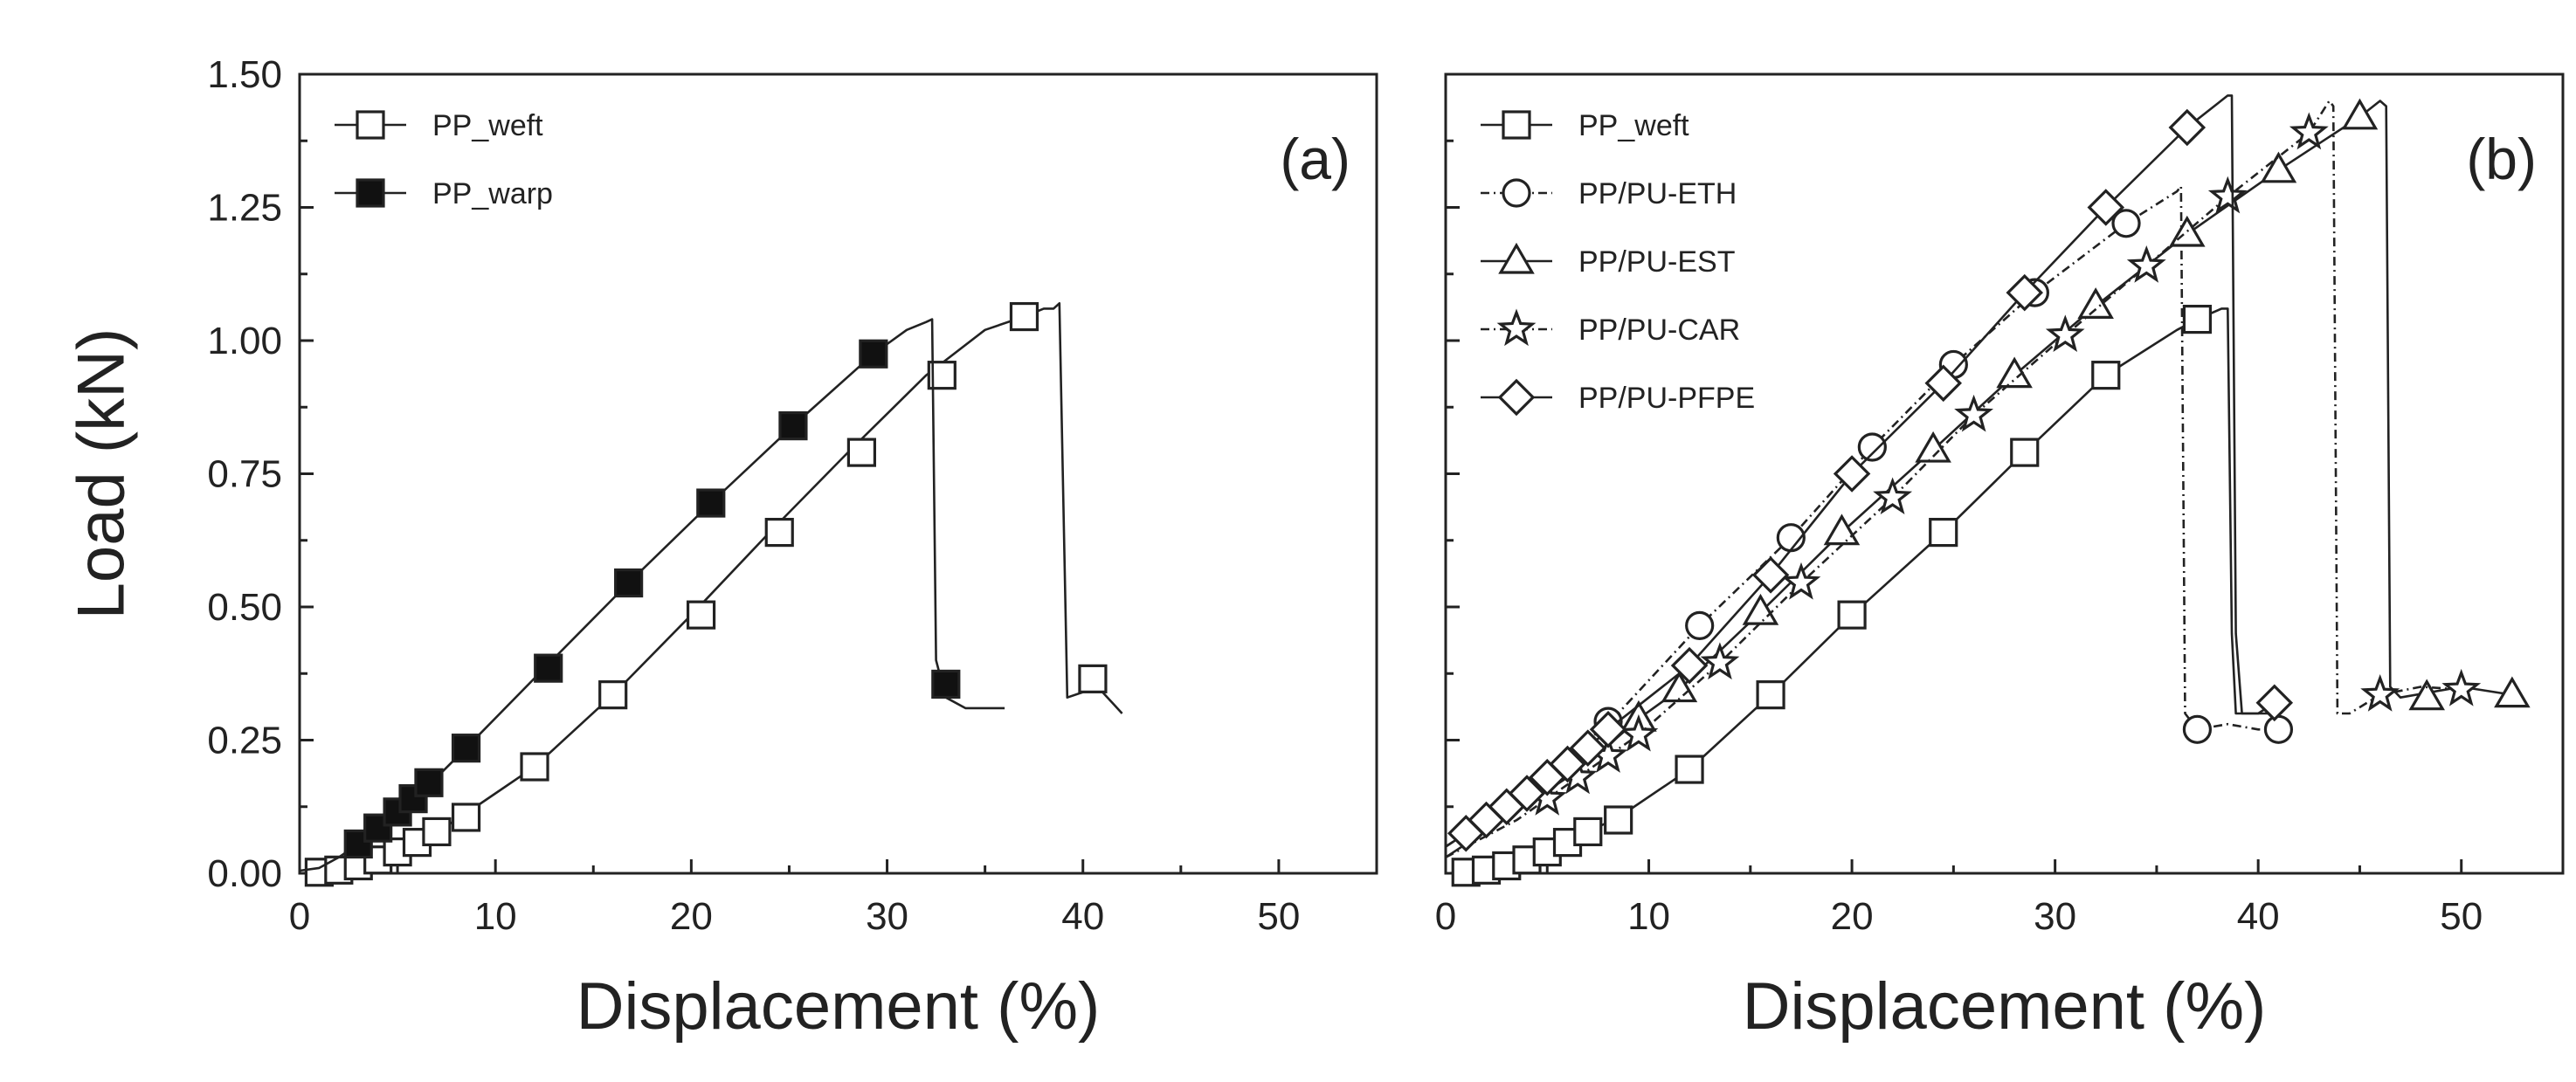 The height and width of the screenshot is (1082, 2576). Describe the element at coordinates (244, 474) in the screenshot. I see `y-tick-label: 0.75` at that location.